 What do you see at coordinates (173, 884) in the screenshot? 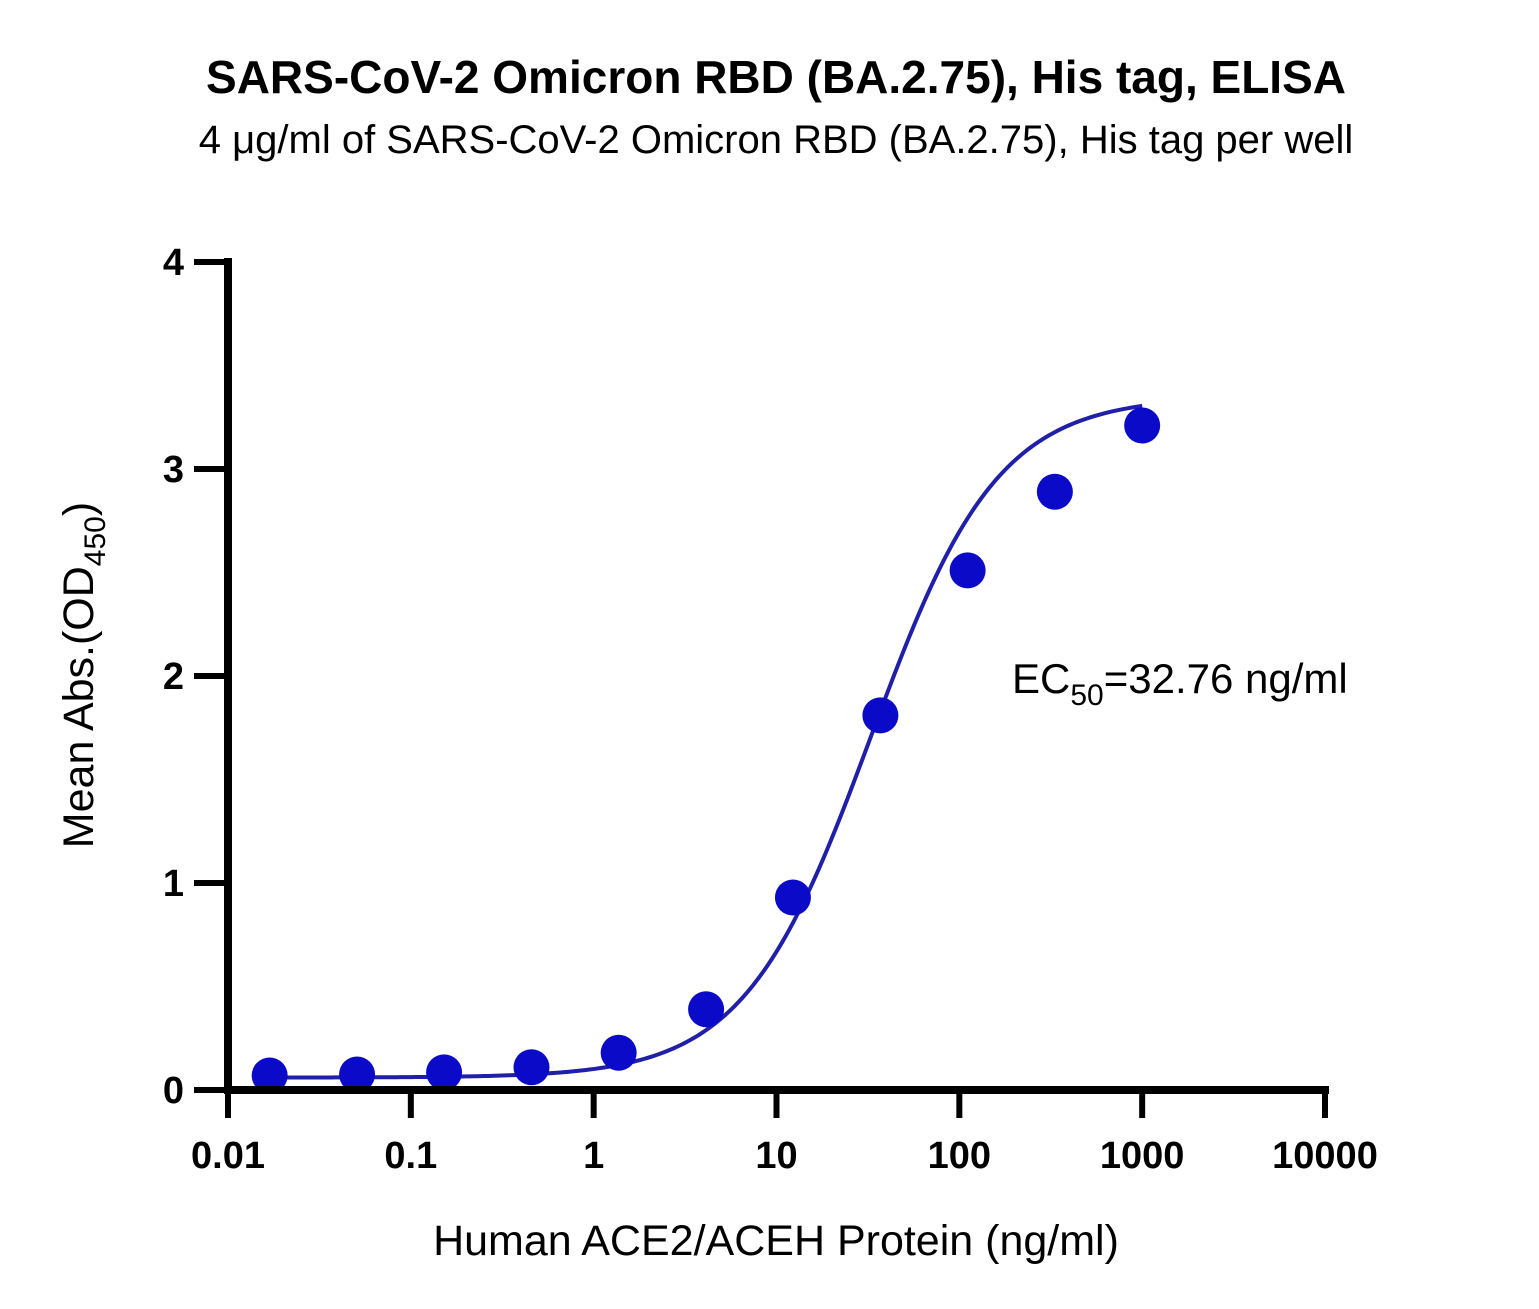
I see `y-tick-label: 1` at bounding box center [173, 884].